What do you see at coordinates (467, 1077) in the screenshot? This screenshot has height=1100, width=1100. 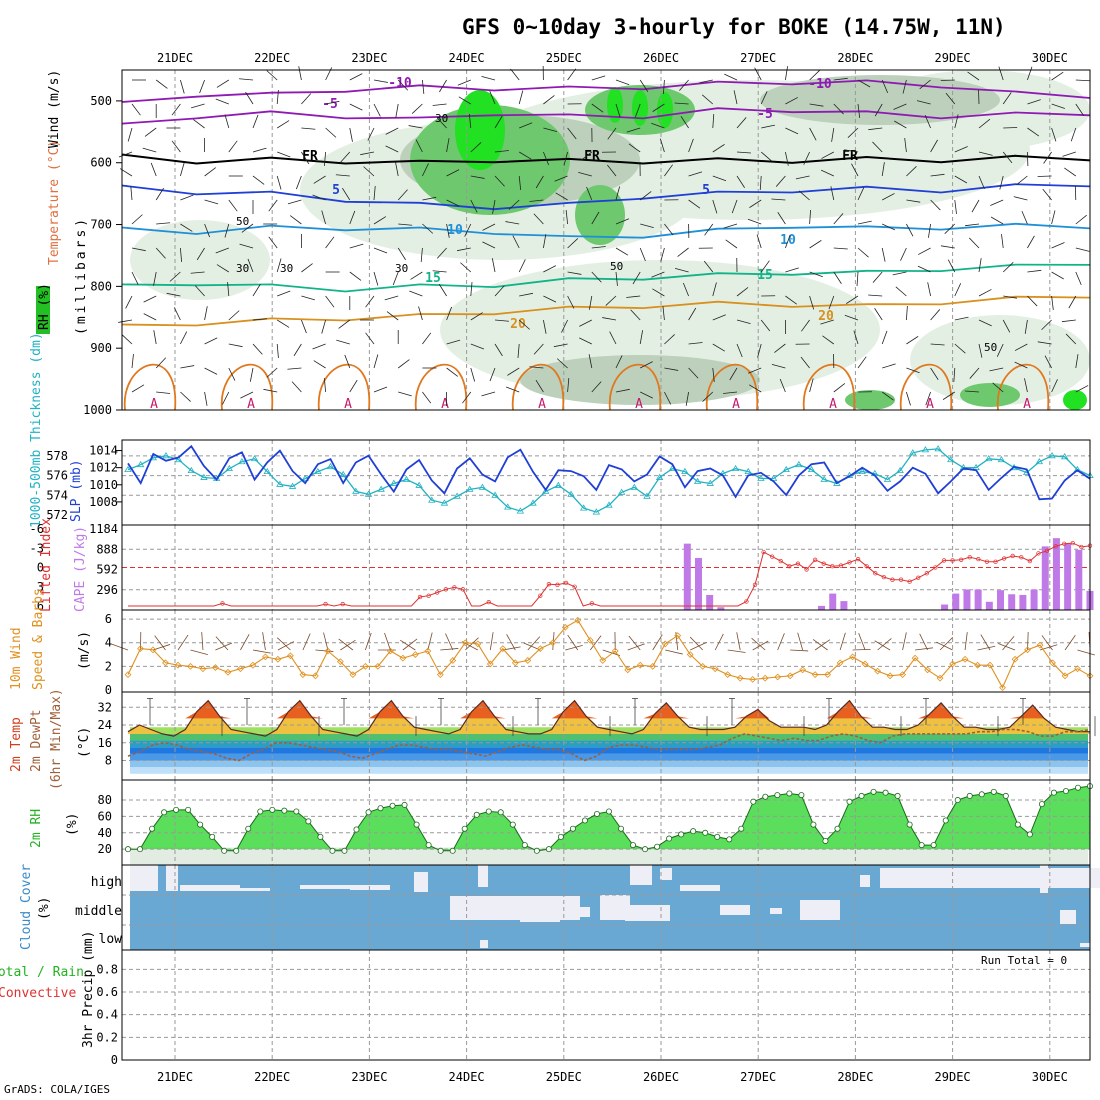 I see `bottom-date-label: 24DEC` at bounding box center [467, 1077].